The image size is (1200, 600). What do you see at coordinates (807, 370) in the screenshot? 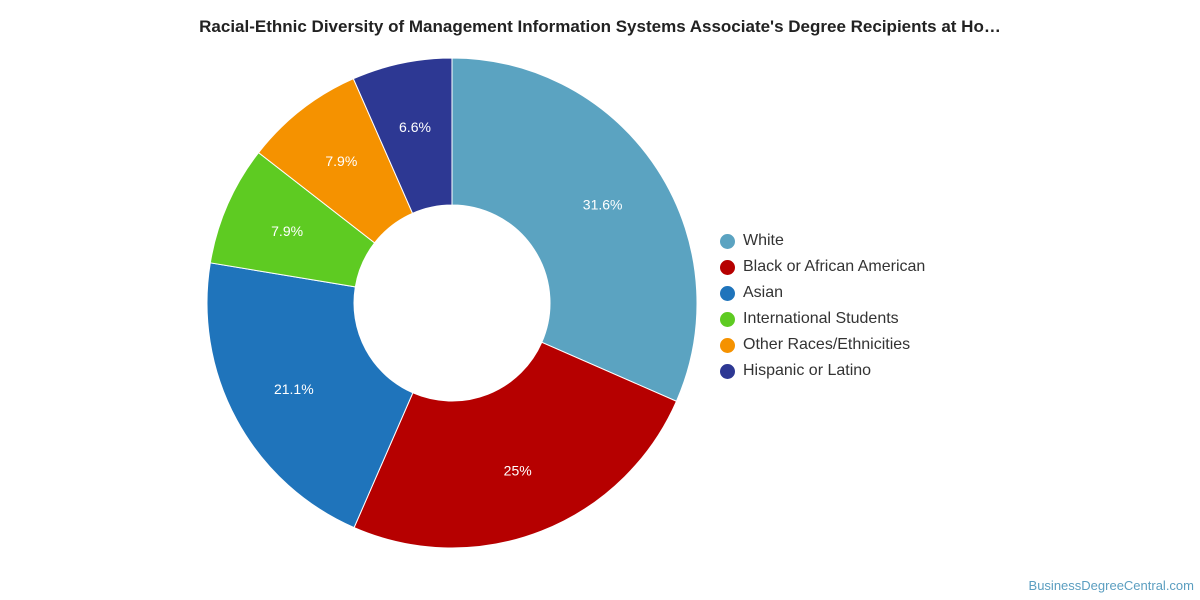
I see `legend-label: Hispanic or Latino` at bounding box center [807, 370].